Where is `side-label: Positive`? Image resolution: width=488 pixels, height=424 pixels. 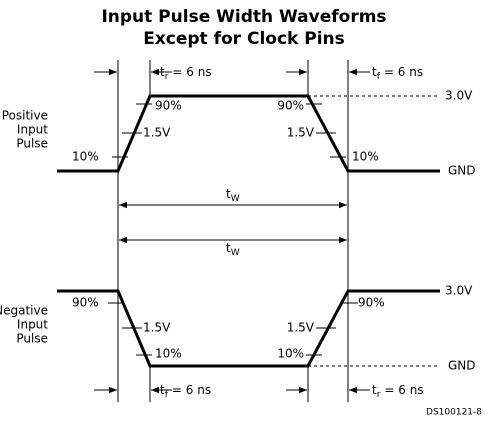 side-label: Positive is located at coordinates (25, 116).